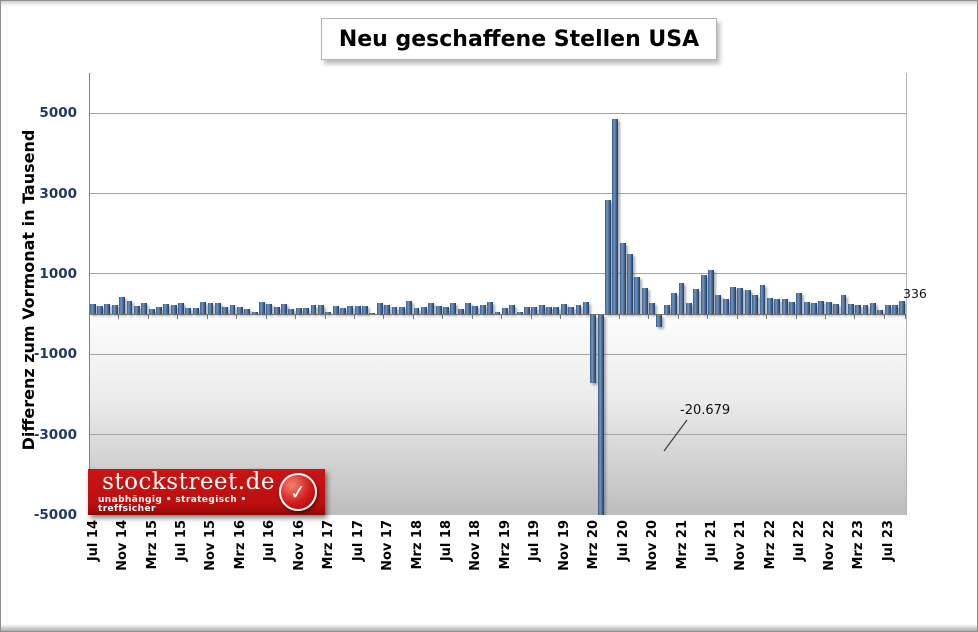 The image size is (978, 632). Describe the element at coordinates (58, 273) in the screenshot. I see `y-tick-label: 1000` at that location.